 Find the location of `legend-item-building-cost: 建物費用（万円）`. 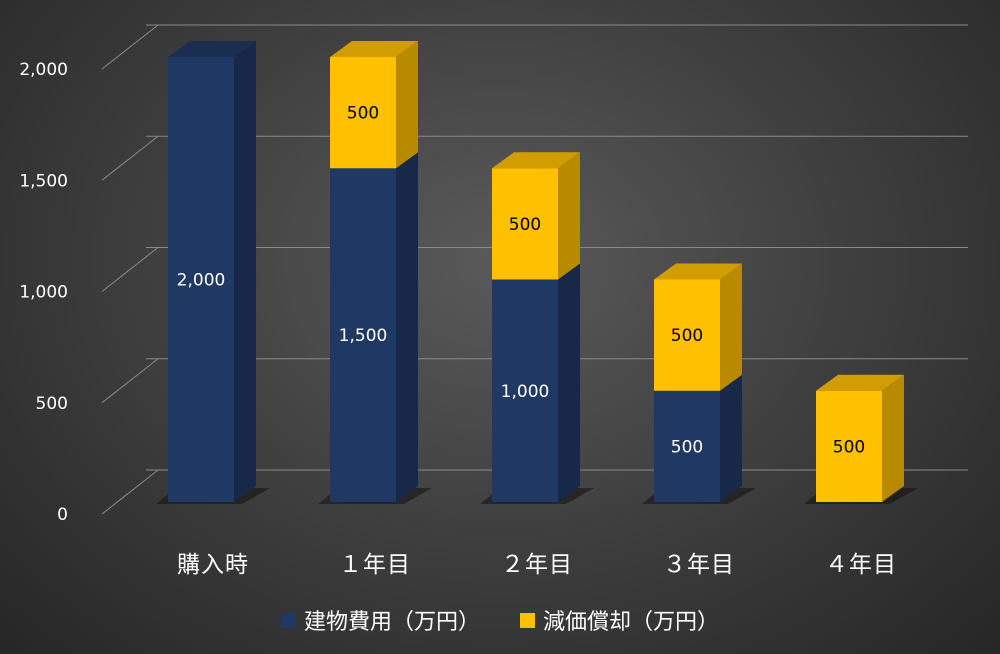

legend-item-building-cost: 建物費用（万円） is located at coordinates (380, 620).